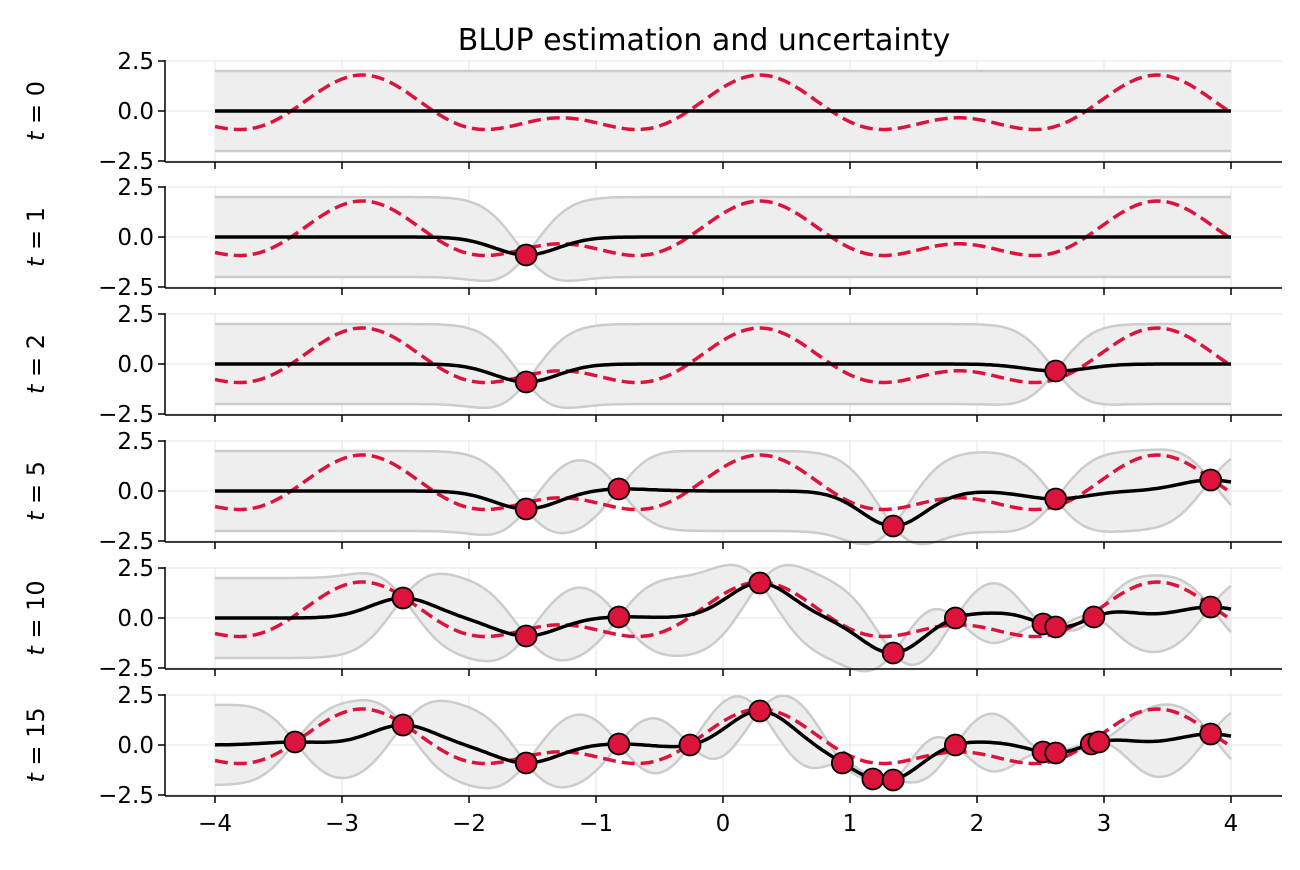 The image size is (1300, 870). Describe the element at coordinates (36, 617) in the screenshot. I see `panel-label: t = 10` at that location.